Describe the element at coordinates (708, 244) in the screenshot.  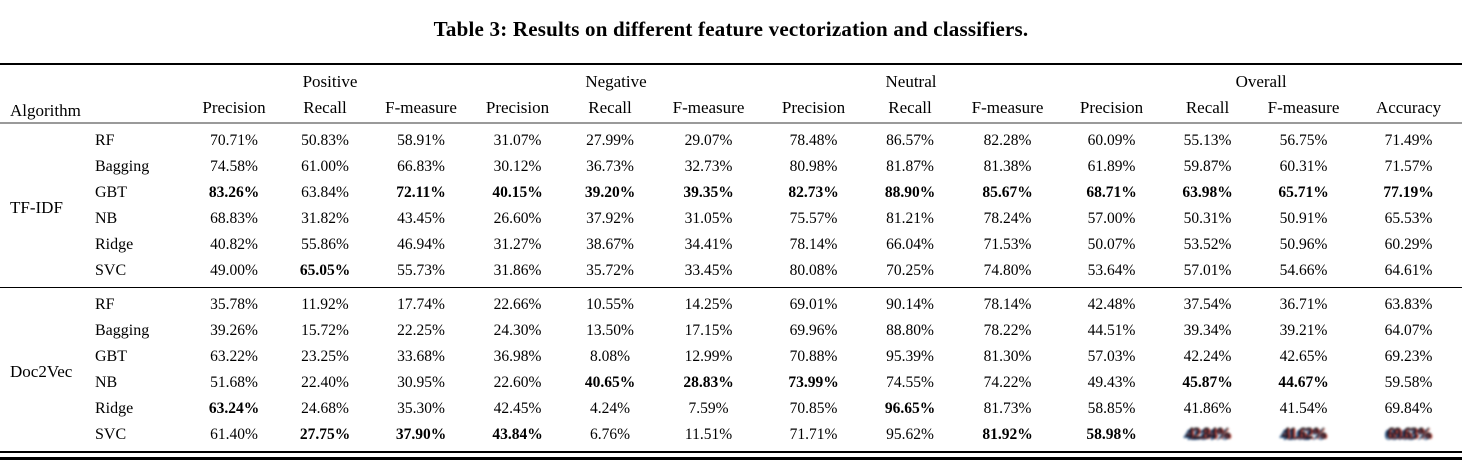
I see `metric-value: 34.41%` at that location.